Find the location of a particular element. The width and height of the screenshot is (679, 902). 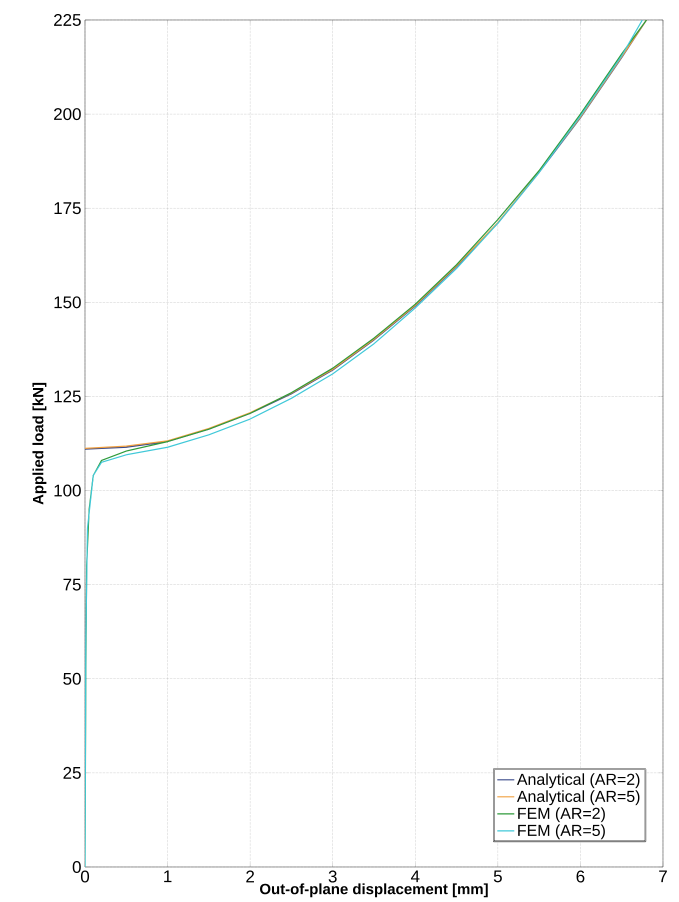

x-tick-label: 3 is located at coordinates (332, 876).